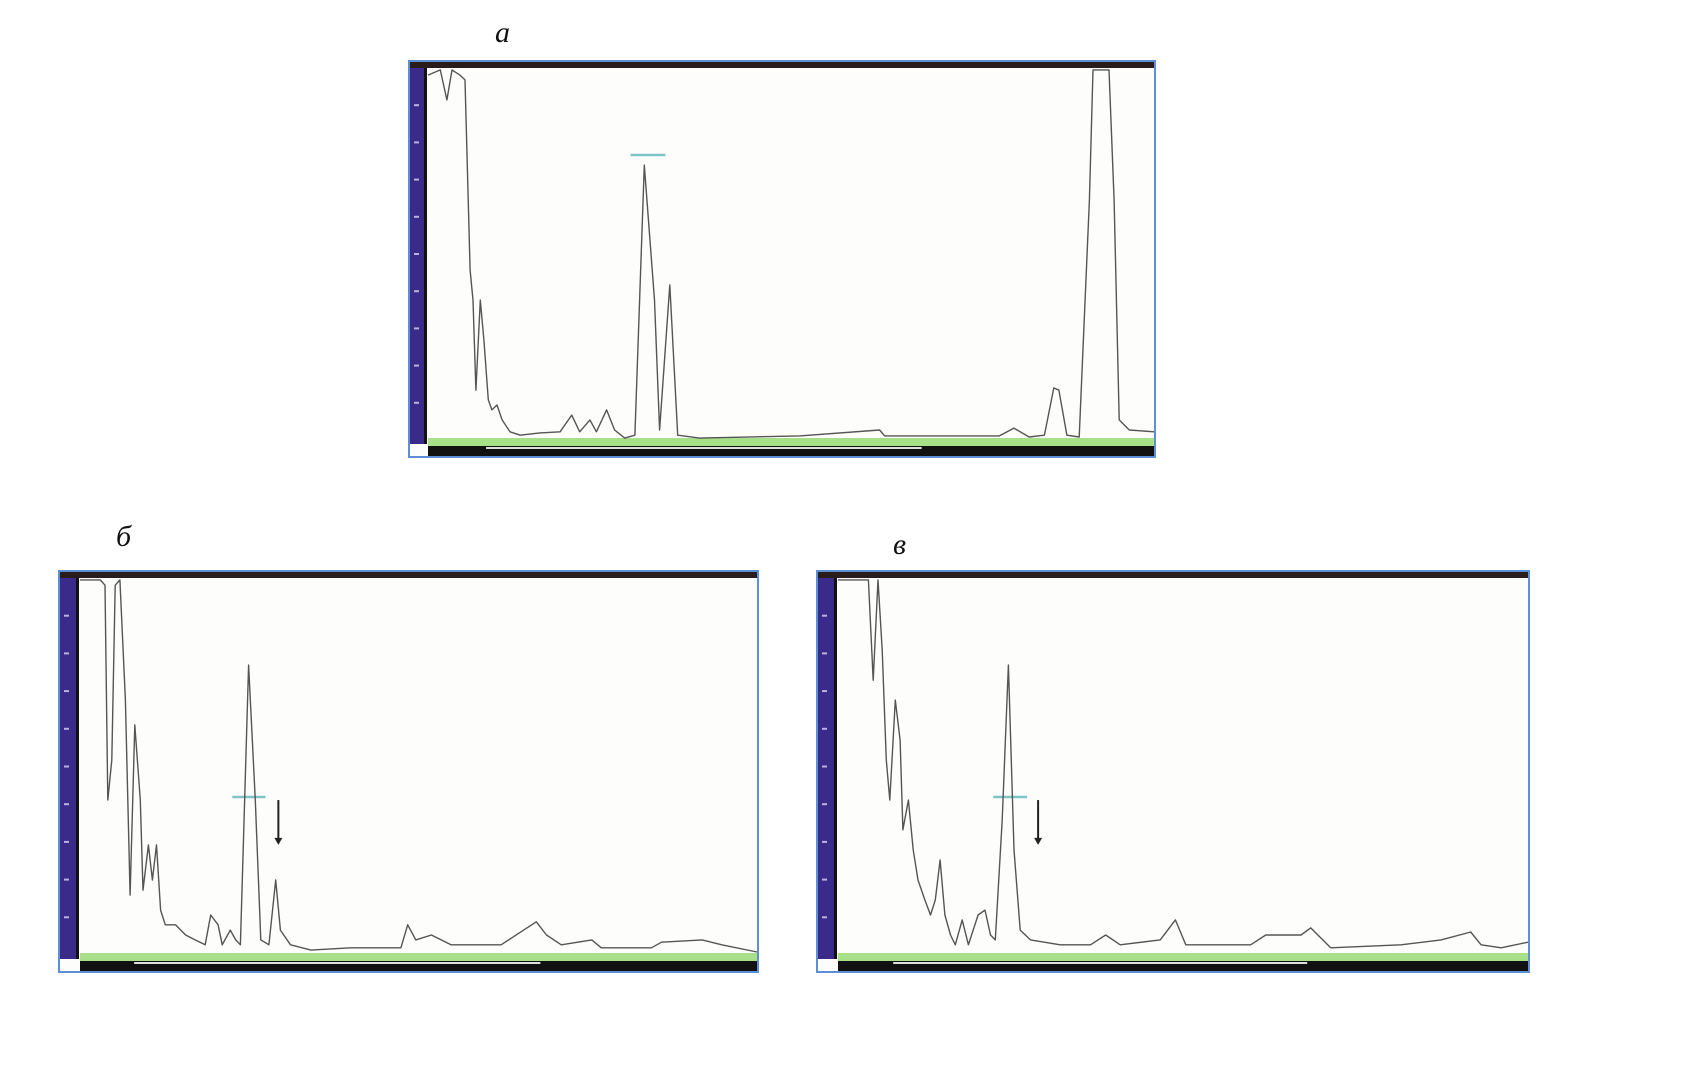  Describe the element at coordinates (124, 536) in the screenshot. I see `panel-b-label: б` at that location.